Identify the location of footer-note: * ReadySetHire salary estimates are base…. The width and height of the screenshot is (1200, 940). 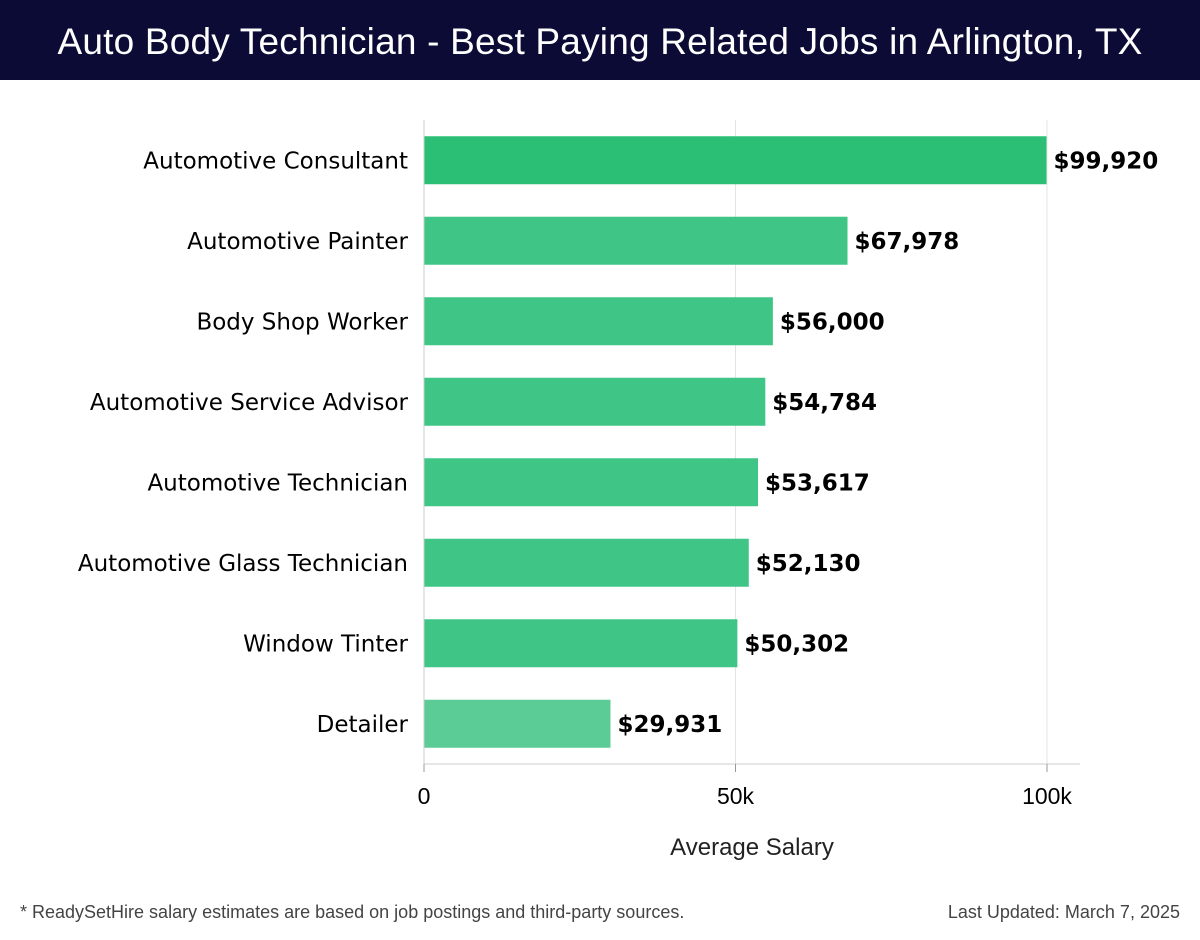
(352, 912).